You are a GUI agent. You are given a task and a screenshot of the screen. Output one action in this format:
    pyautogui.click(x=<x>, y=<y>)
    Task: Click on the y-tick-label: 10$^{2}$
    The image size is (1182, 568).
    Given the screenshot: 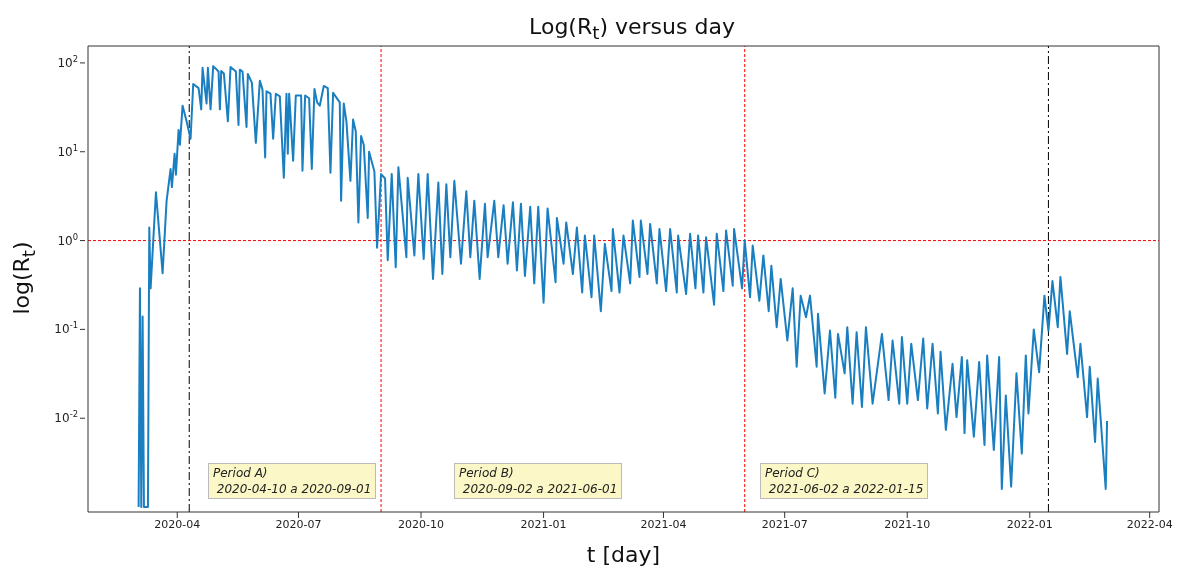 What is the action you would take?
    pyautogui.click(x=67, y=61)
    